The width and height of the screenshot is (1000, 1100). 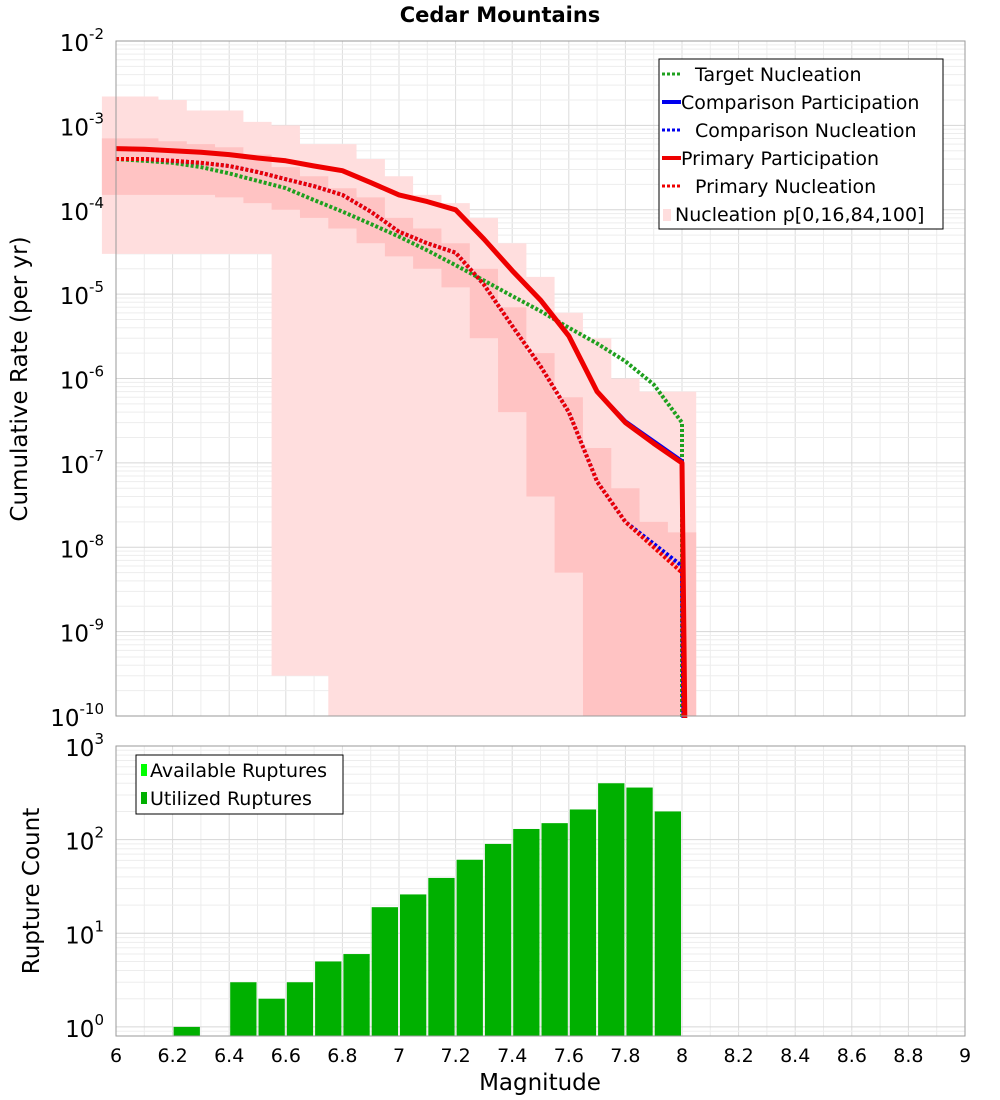 What do you see at coordinates (455, 1056) in the screenshot?
I see `x-tick-label: 7.2` at bounding box center [455, 1056].